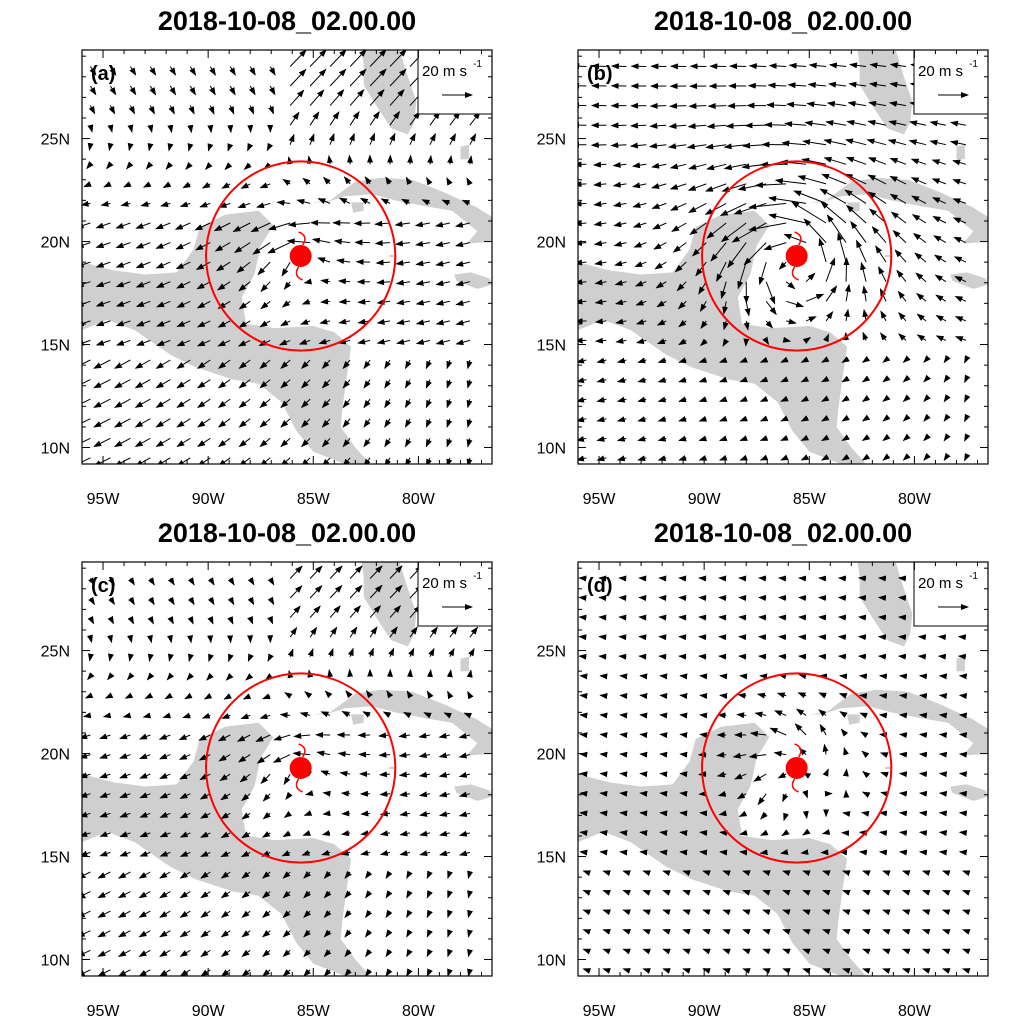 Image resolution: width=1024 pixels, height=1024 pixels. What do you see at coordinates (55, 449) in the screenshot?
I see `lat-tick-label: 10N` at bounding box center [55, 449].